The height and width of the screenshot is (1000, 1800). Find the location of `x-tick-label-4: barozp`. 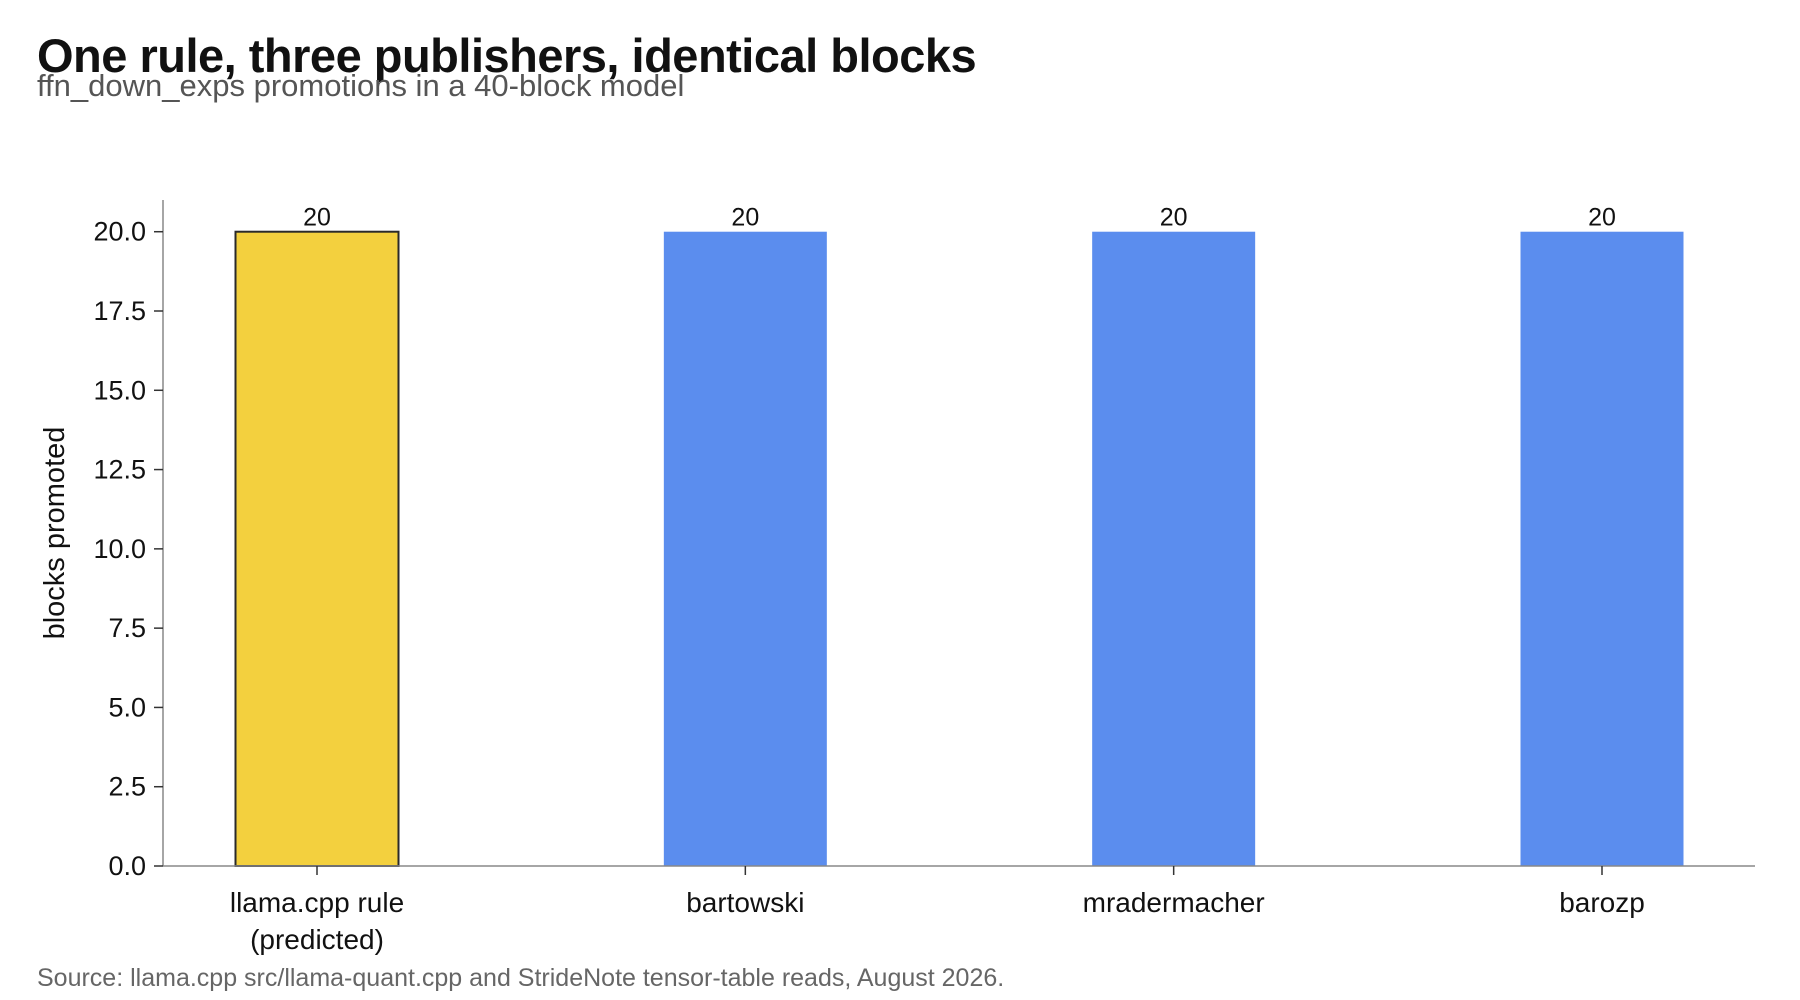

x-tick-label-4: barozp is located at coordinates (1602, 902).